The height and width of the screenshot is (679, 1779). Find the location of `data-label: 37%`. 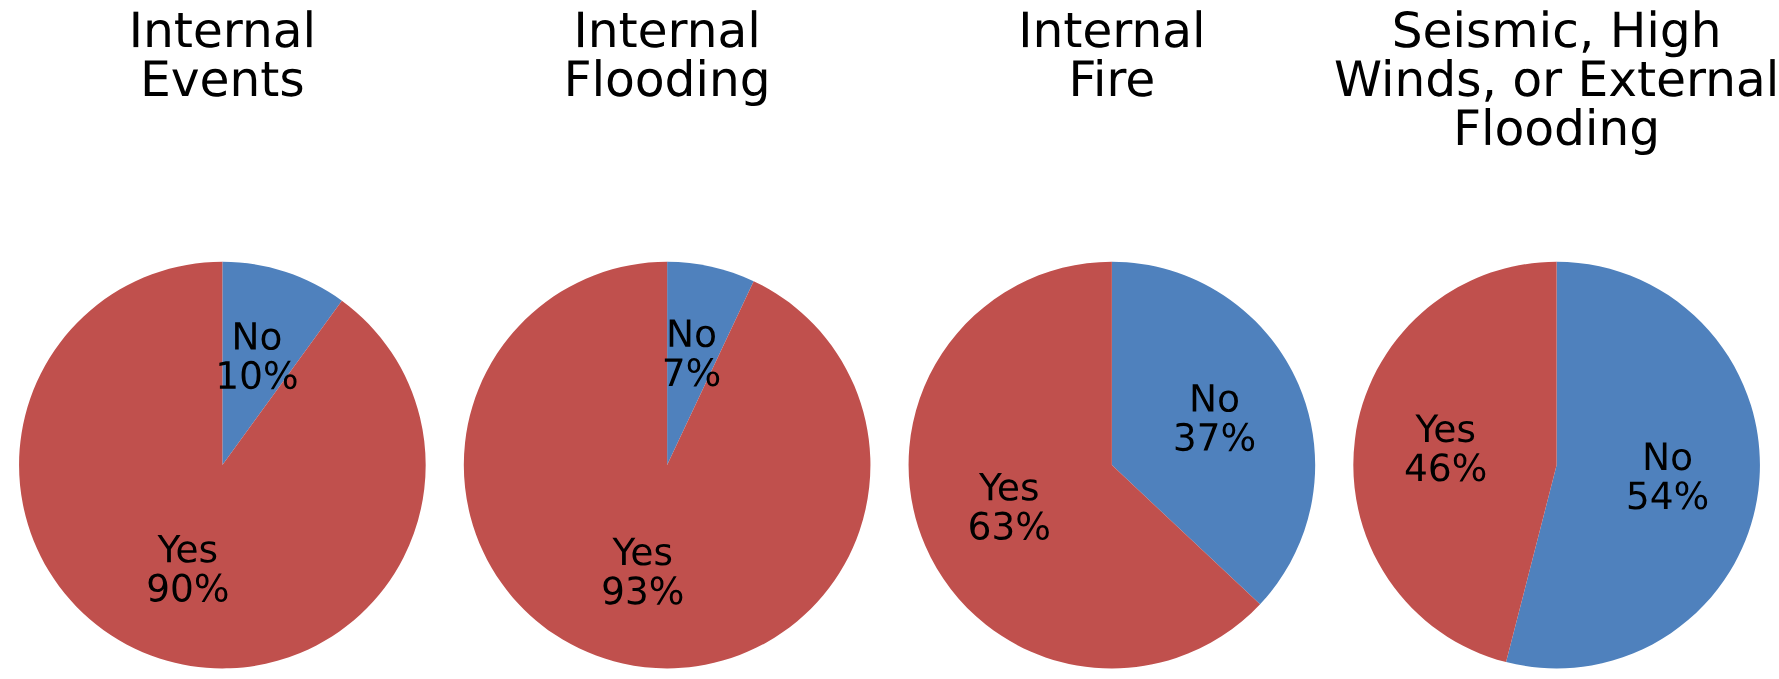

data-label: 37% is located at coordinates (1215, 437).